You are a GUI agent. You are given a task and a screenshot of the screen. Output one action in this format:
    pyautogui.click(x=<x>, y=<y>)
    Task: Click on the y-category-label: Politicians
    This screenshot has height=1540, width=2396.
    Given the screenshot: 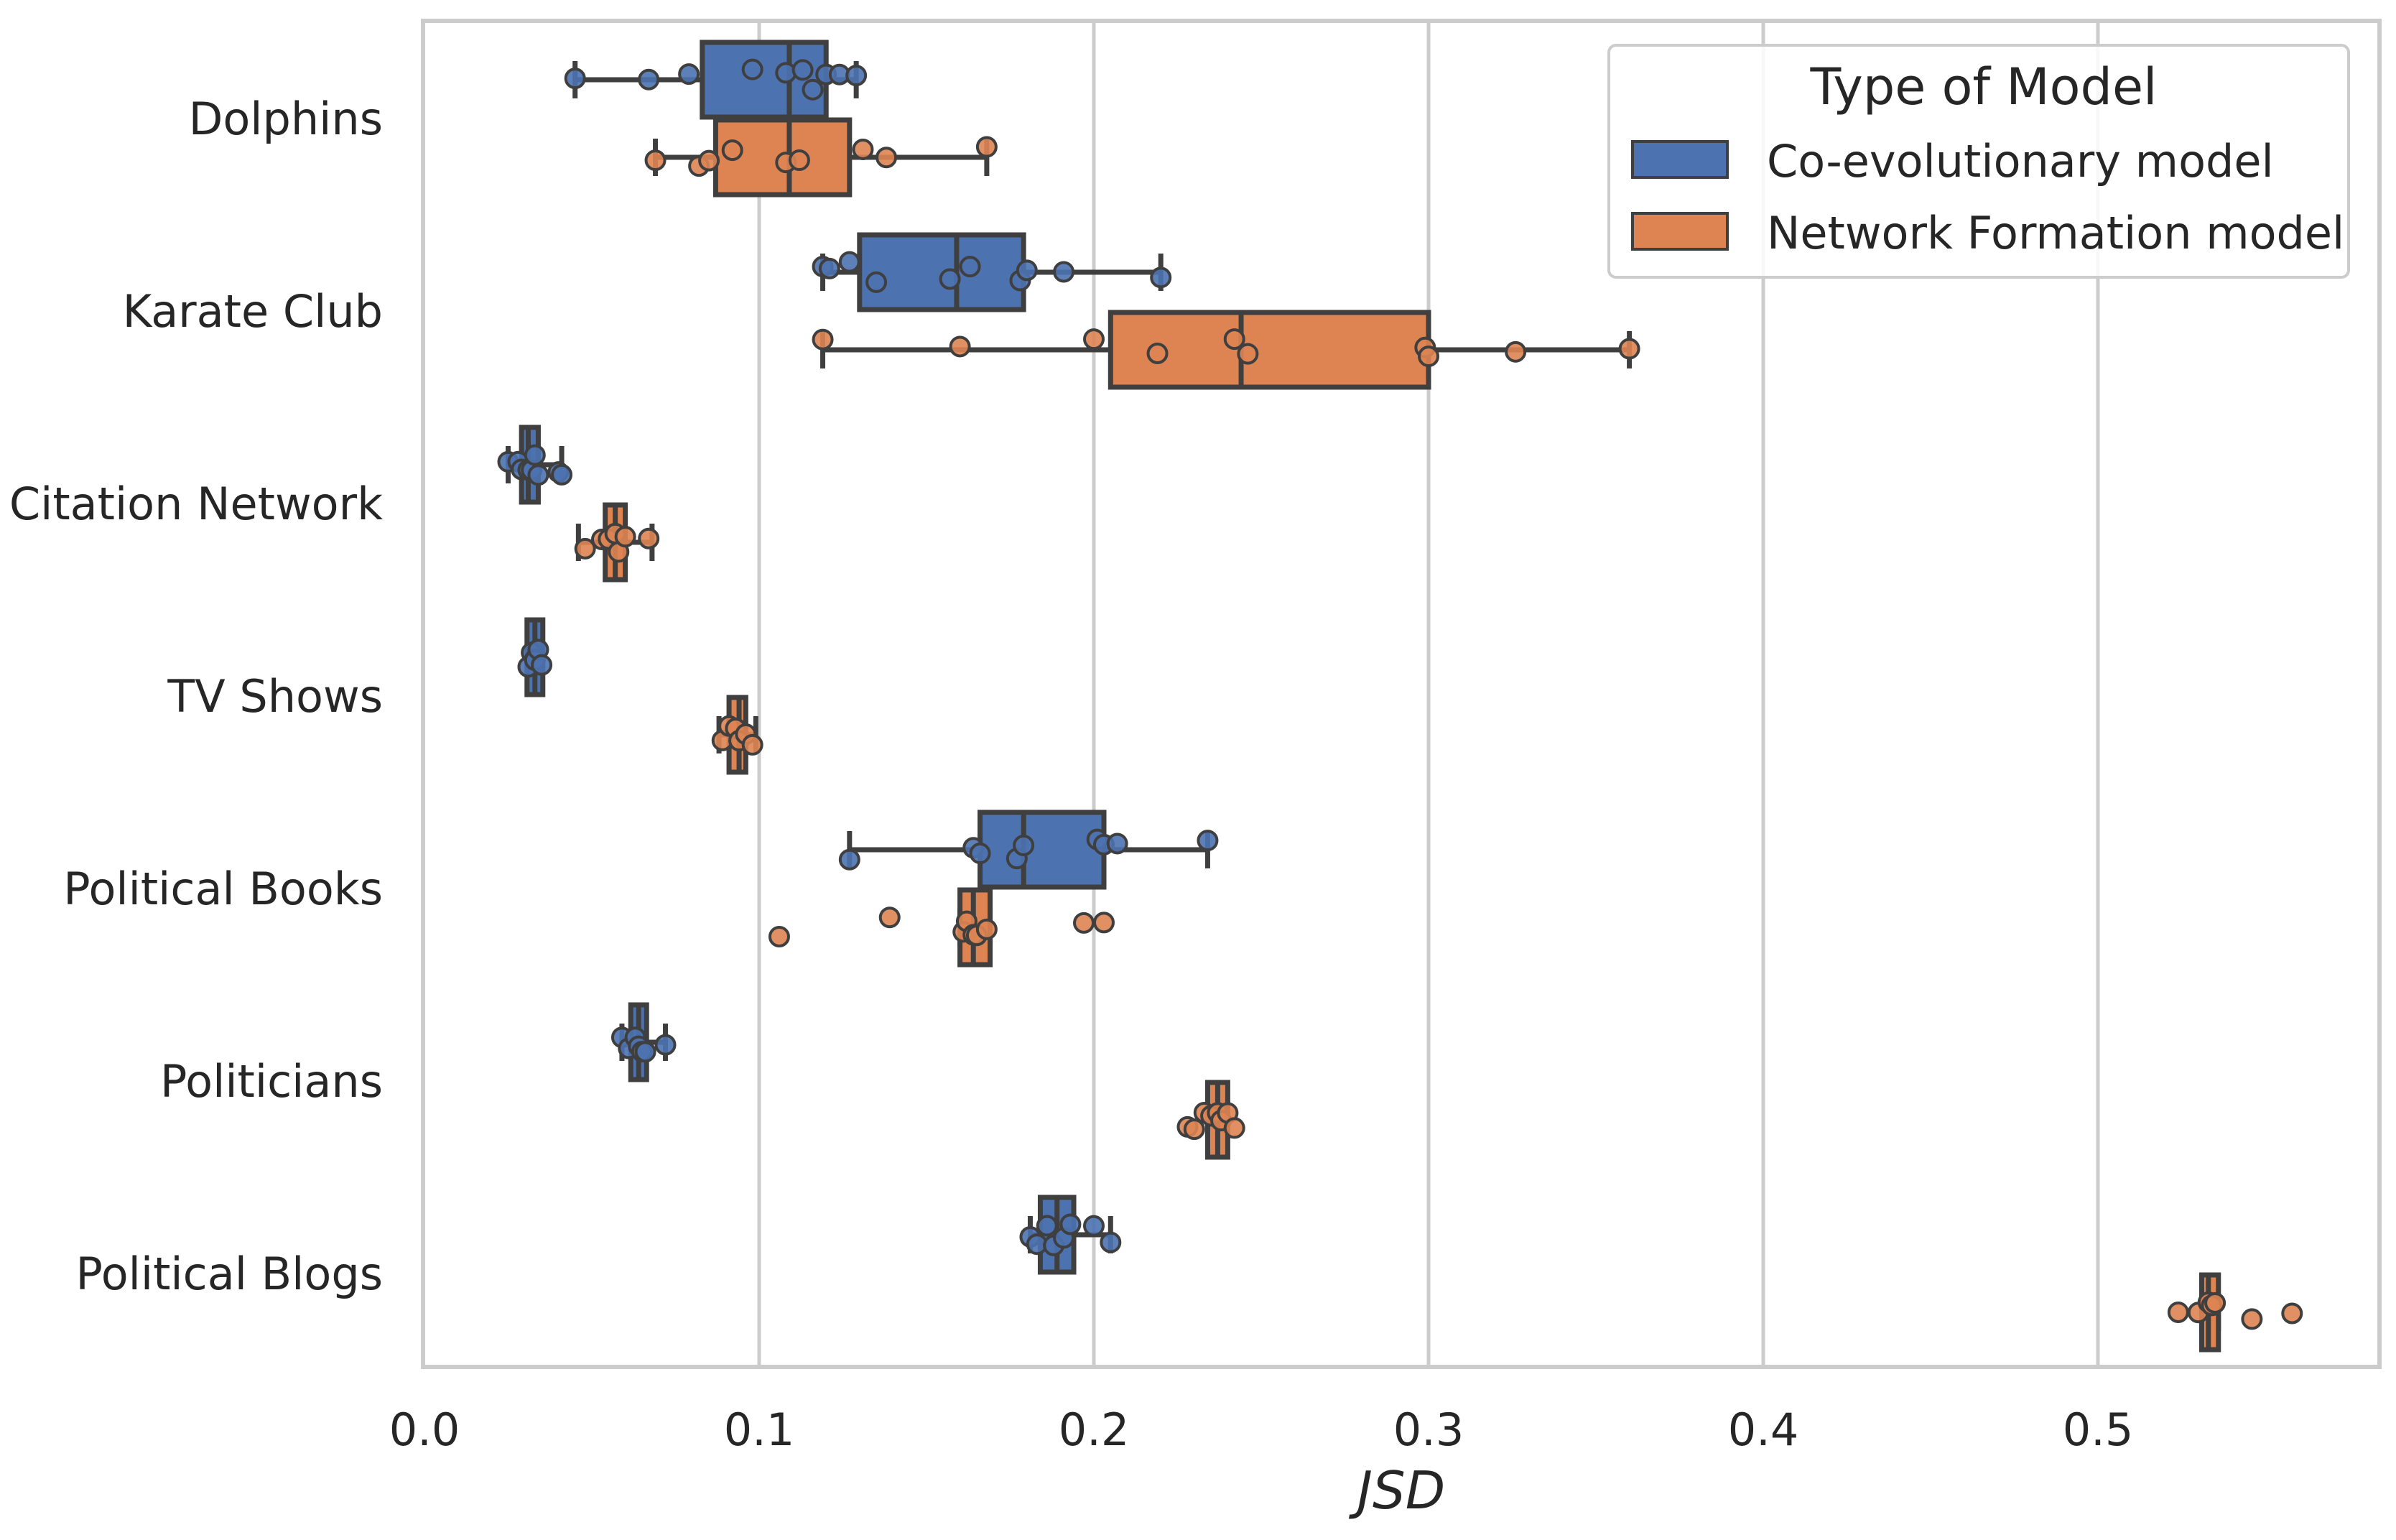 What is the action you would take?
    pyautogui.click(x=271, y=1081)
    